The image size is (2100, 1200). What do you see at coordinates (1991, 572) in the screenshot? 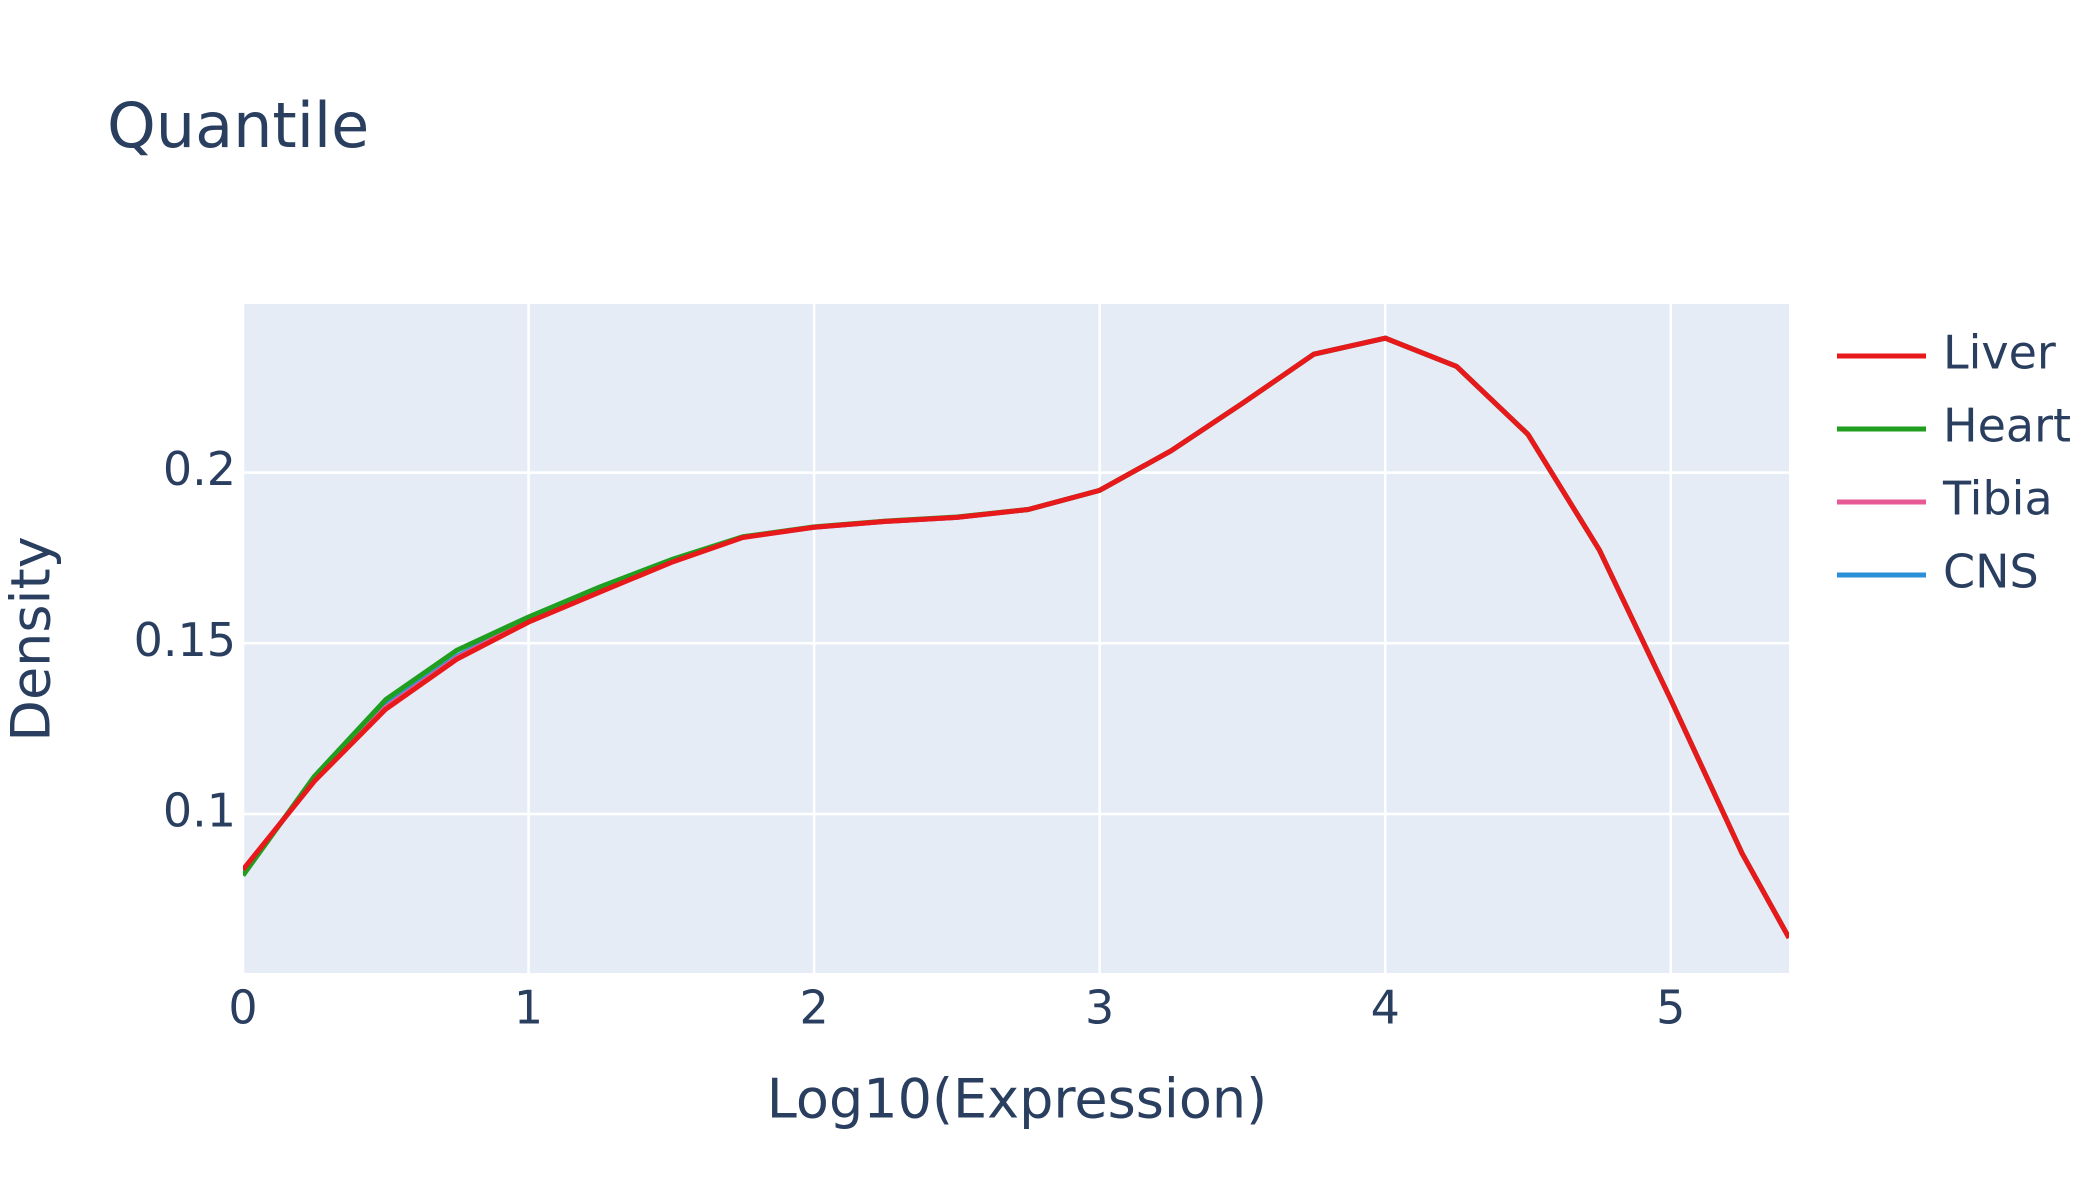
I see `legend-label: CNS` at bounding box center [1991, 572].